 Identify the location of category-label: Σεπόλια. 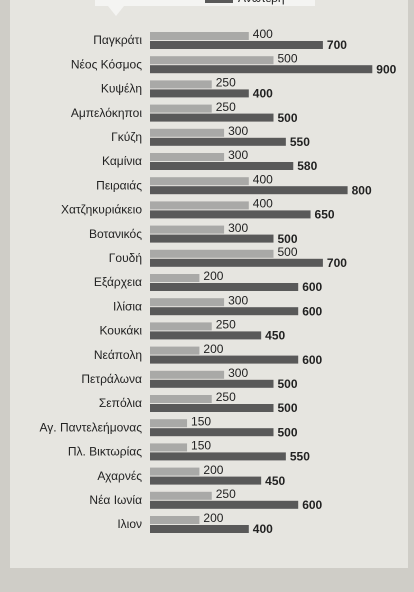
(120, 403).